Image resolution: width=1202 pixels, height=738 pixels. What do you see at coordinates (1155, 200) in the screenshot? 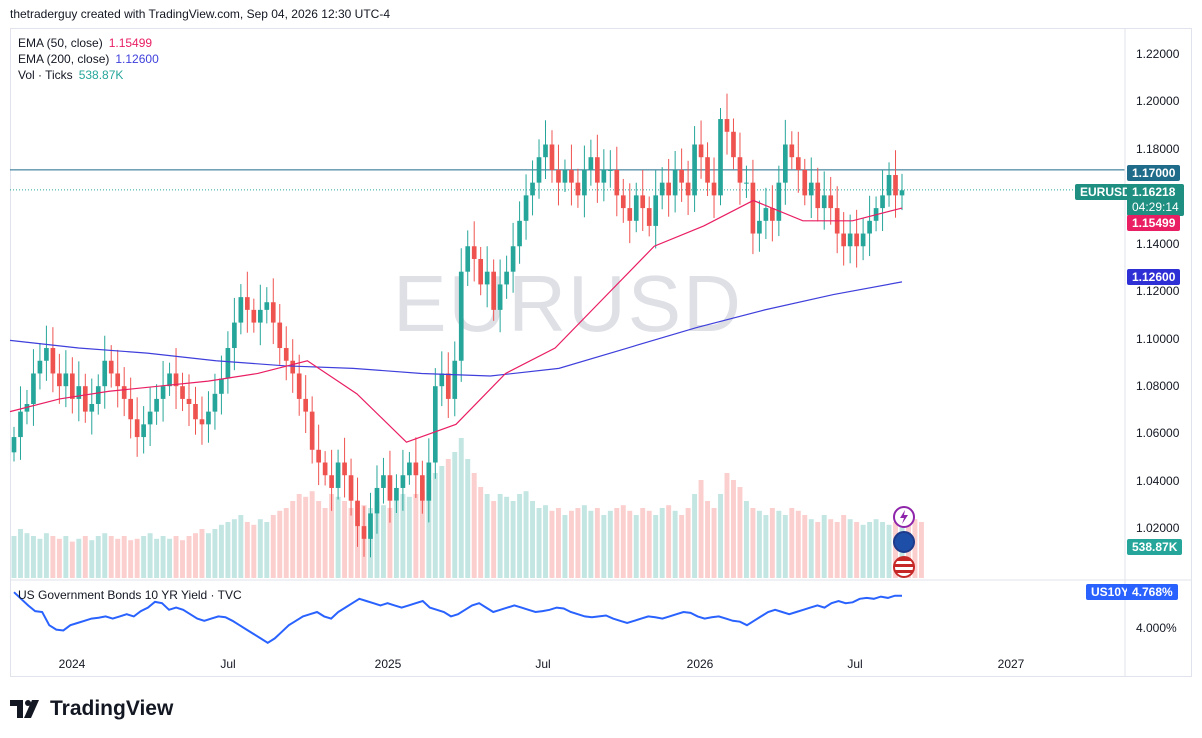
I see `last-price-tag: 1.16218 04:29:14` at bounding box center [1155, 200].